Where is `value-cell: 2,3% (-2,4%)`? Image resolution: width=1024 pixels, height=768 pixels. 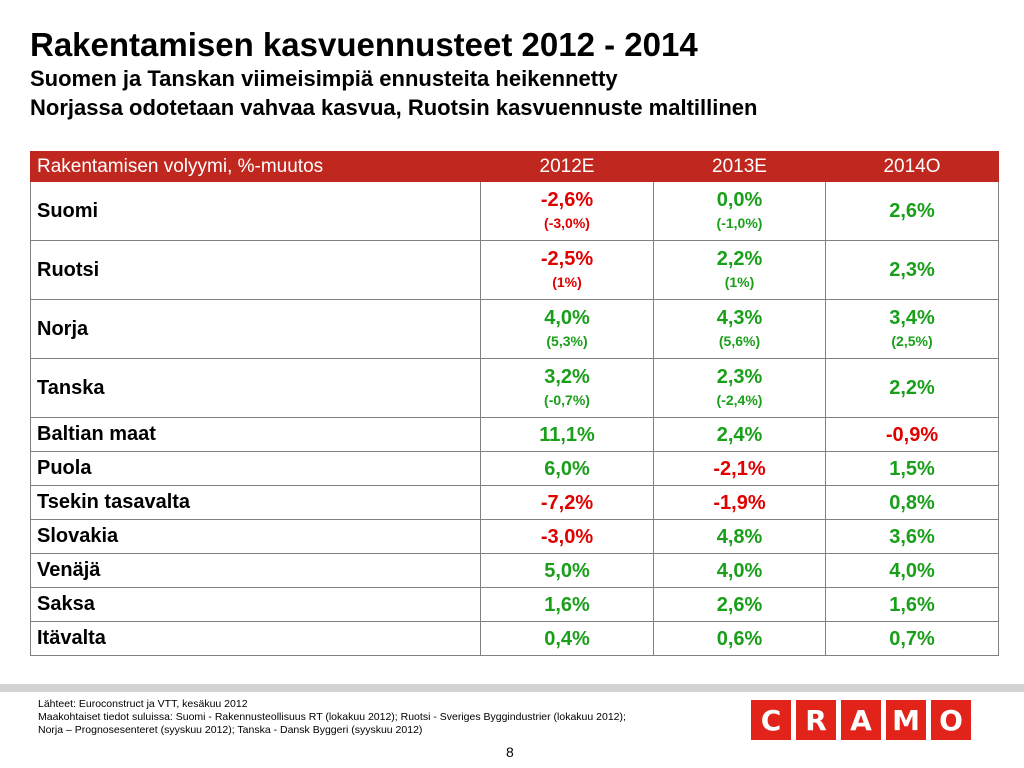 value-cell: 2,3% (-2,4%) is located at coordinates (739, 388).